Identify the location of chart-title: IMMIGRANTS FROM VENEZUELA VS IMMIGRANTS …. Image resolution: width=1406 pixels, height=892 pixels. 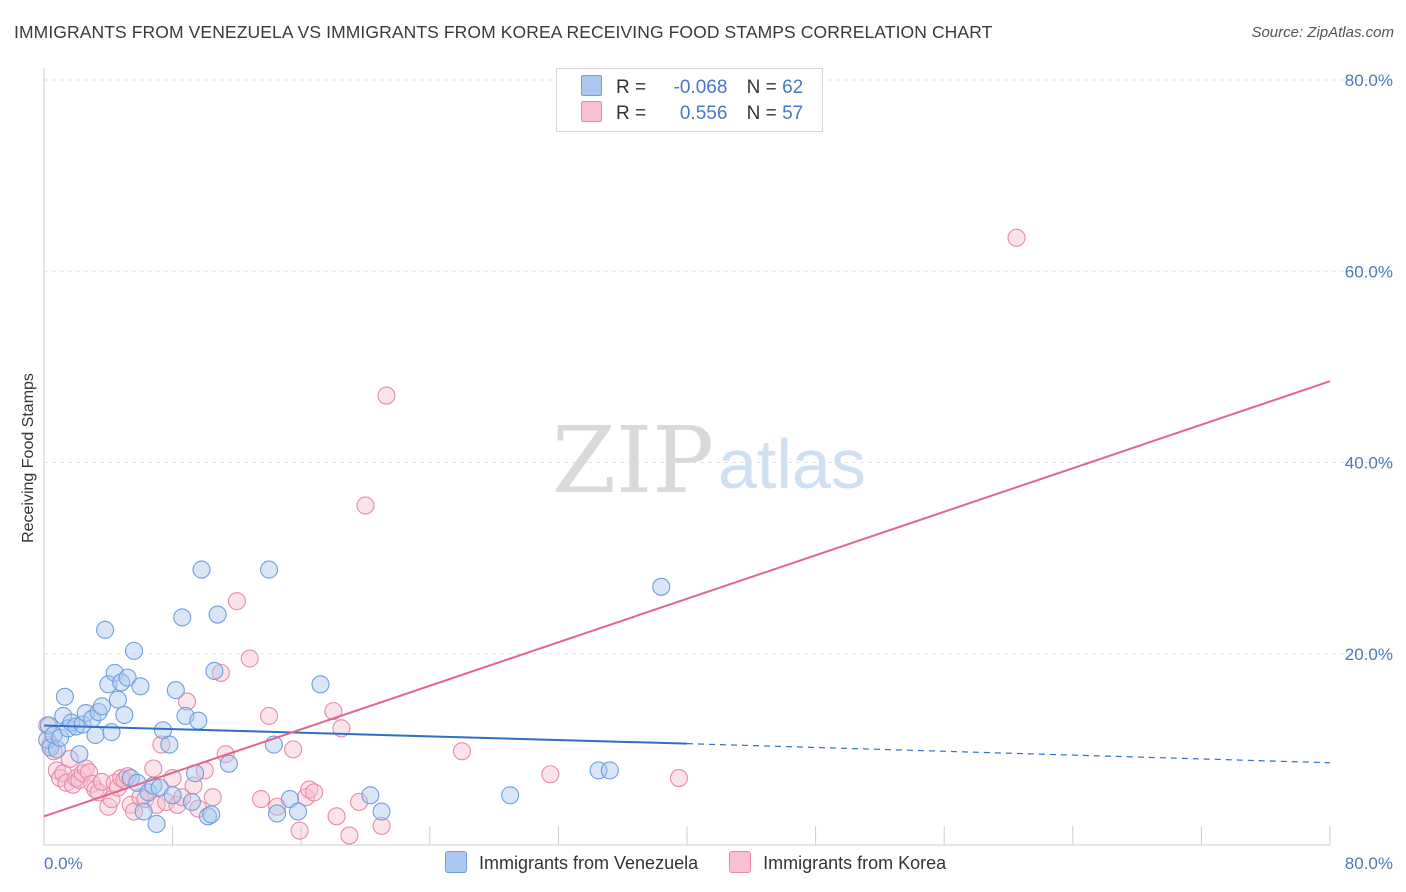
(503, 32).